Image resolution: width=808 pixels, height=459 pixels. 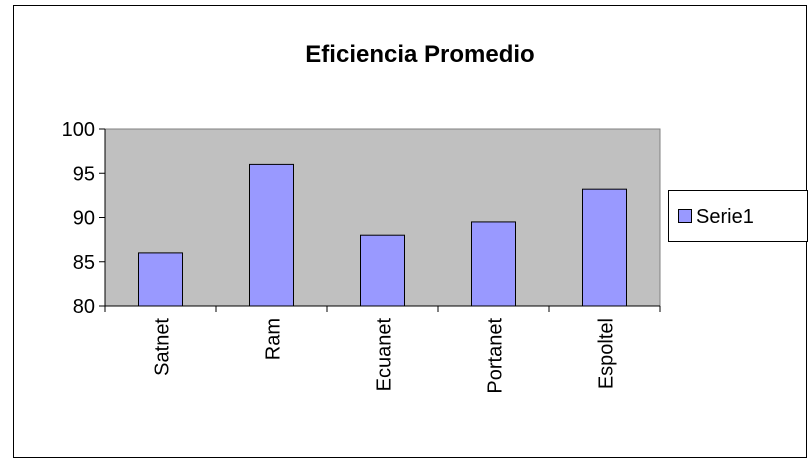 I want to click on chart-title: Eficiencia Promedio, so click(x=419, y=54).